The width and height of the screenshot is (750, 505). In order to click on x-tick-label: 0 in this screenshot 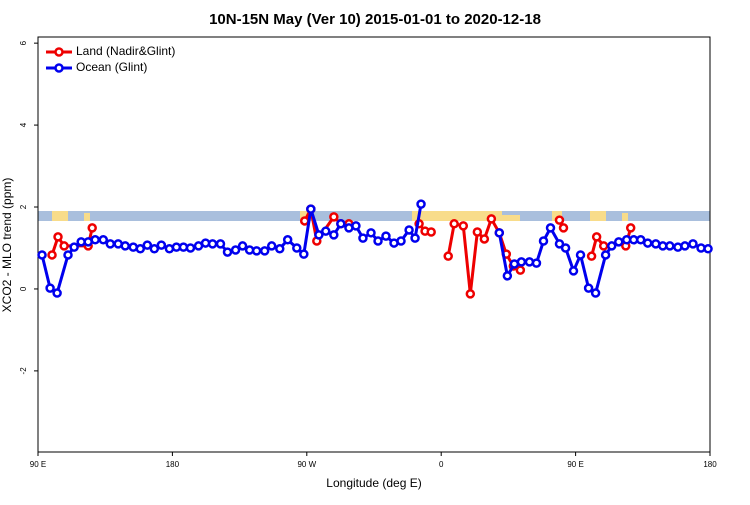, I will do `click(441, 464)`.